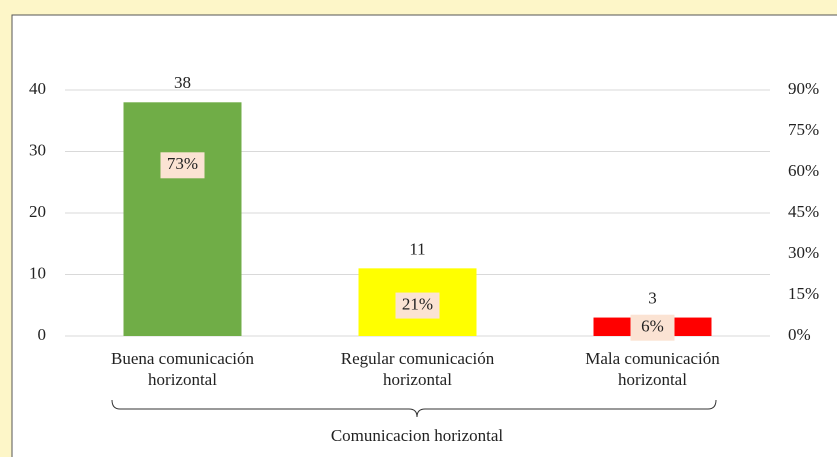 Image resolution: width=837 pixels, height=457 pixels. Describe the element at coordinates (803, 293) in the screenshot. I see `y2-tick-label: 15%` at that location.